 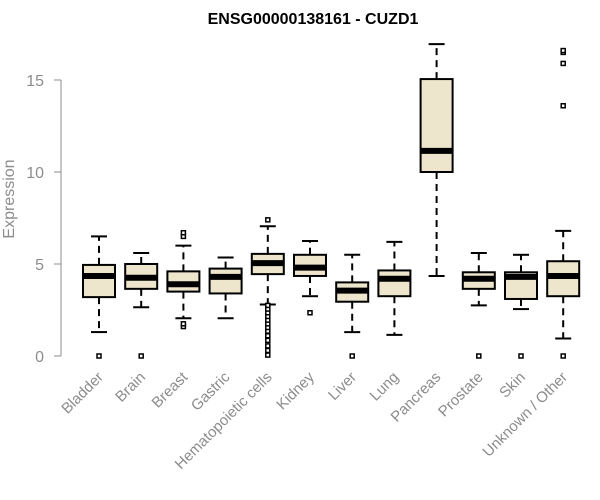 I want to click on x-tick-label: Prostate, so click(x=461, y=395).